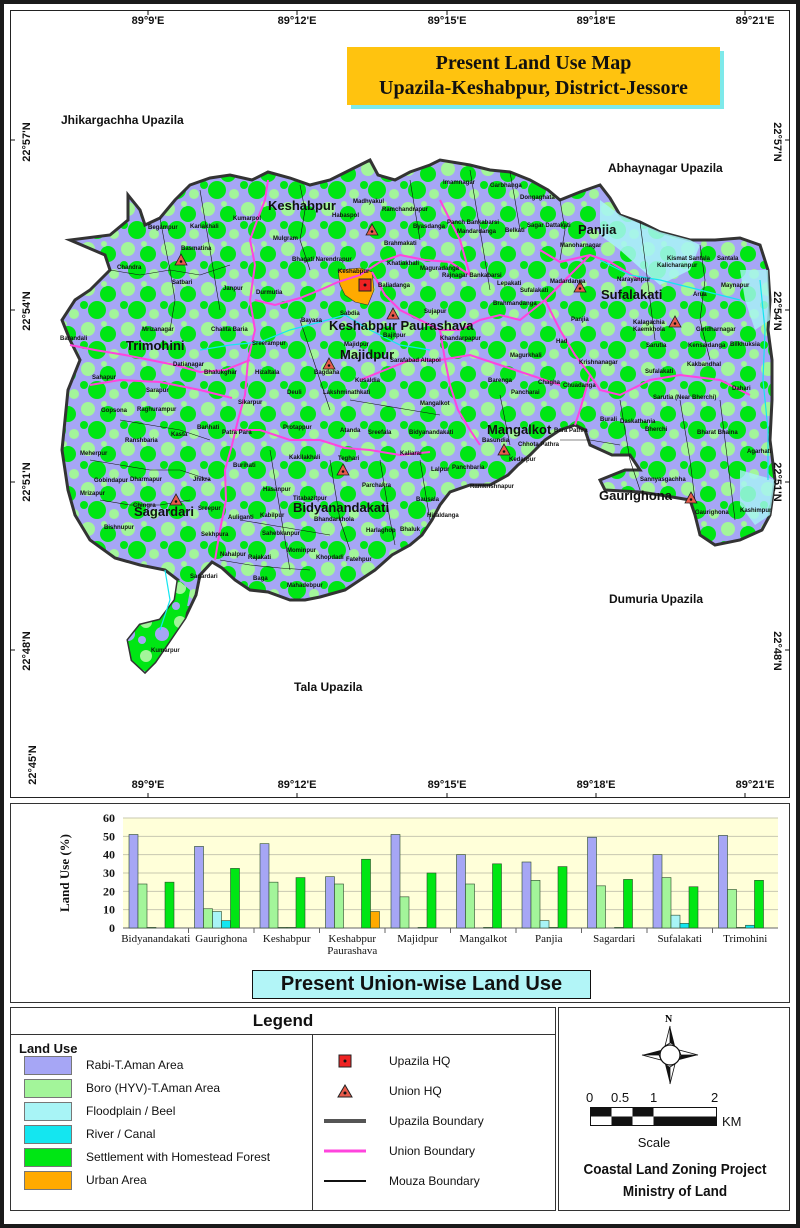 The width and height of the screenshot is (800, 1228). I want to click on swatch-river, so click(48, 1134).